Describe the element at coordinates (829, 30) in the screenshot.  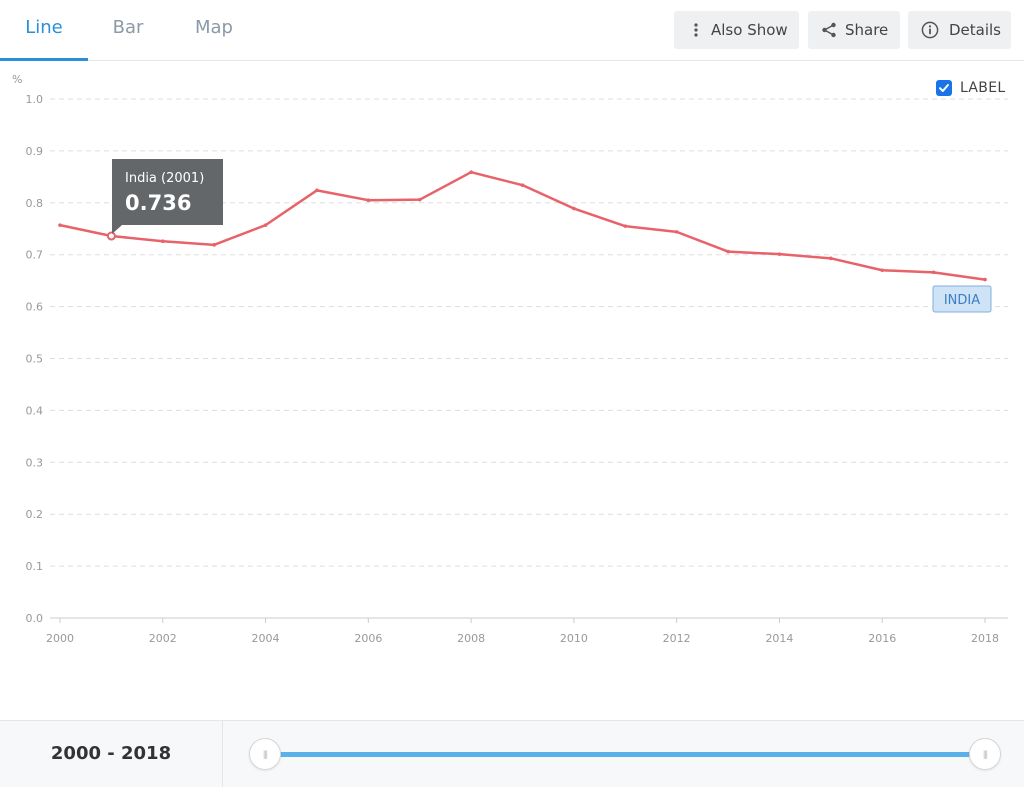
I see `share-icon` at that location.